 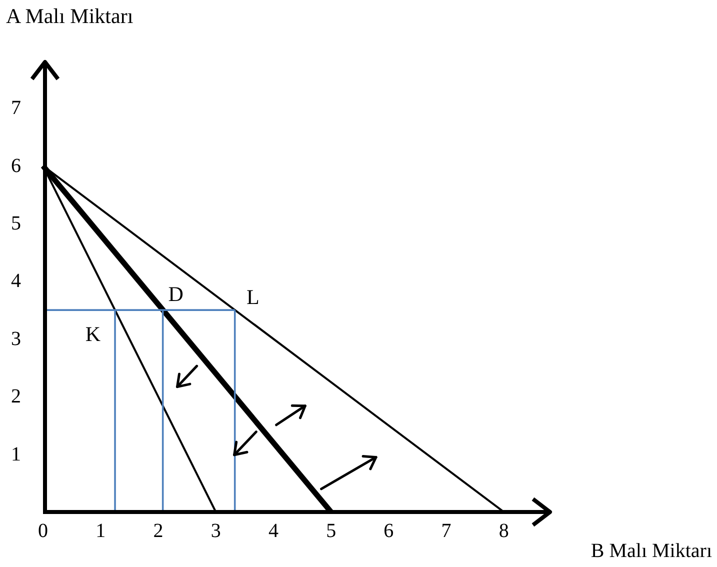 What do you see at coordinates (158, 531) in the screenshot?
I see `x-tick-label: 2` at bounding box center [158, 531].